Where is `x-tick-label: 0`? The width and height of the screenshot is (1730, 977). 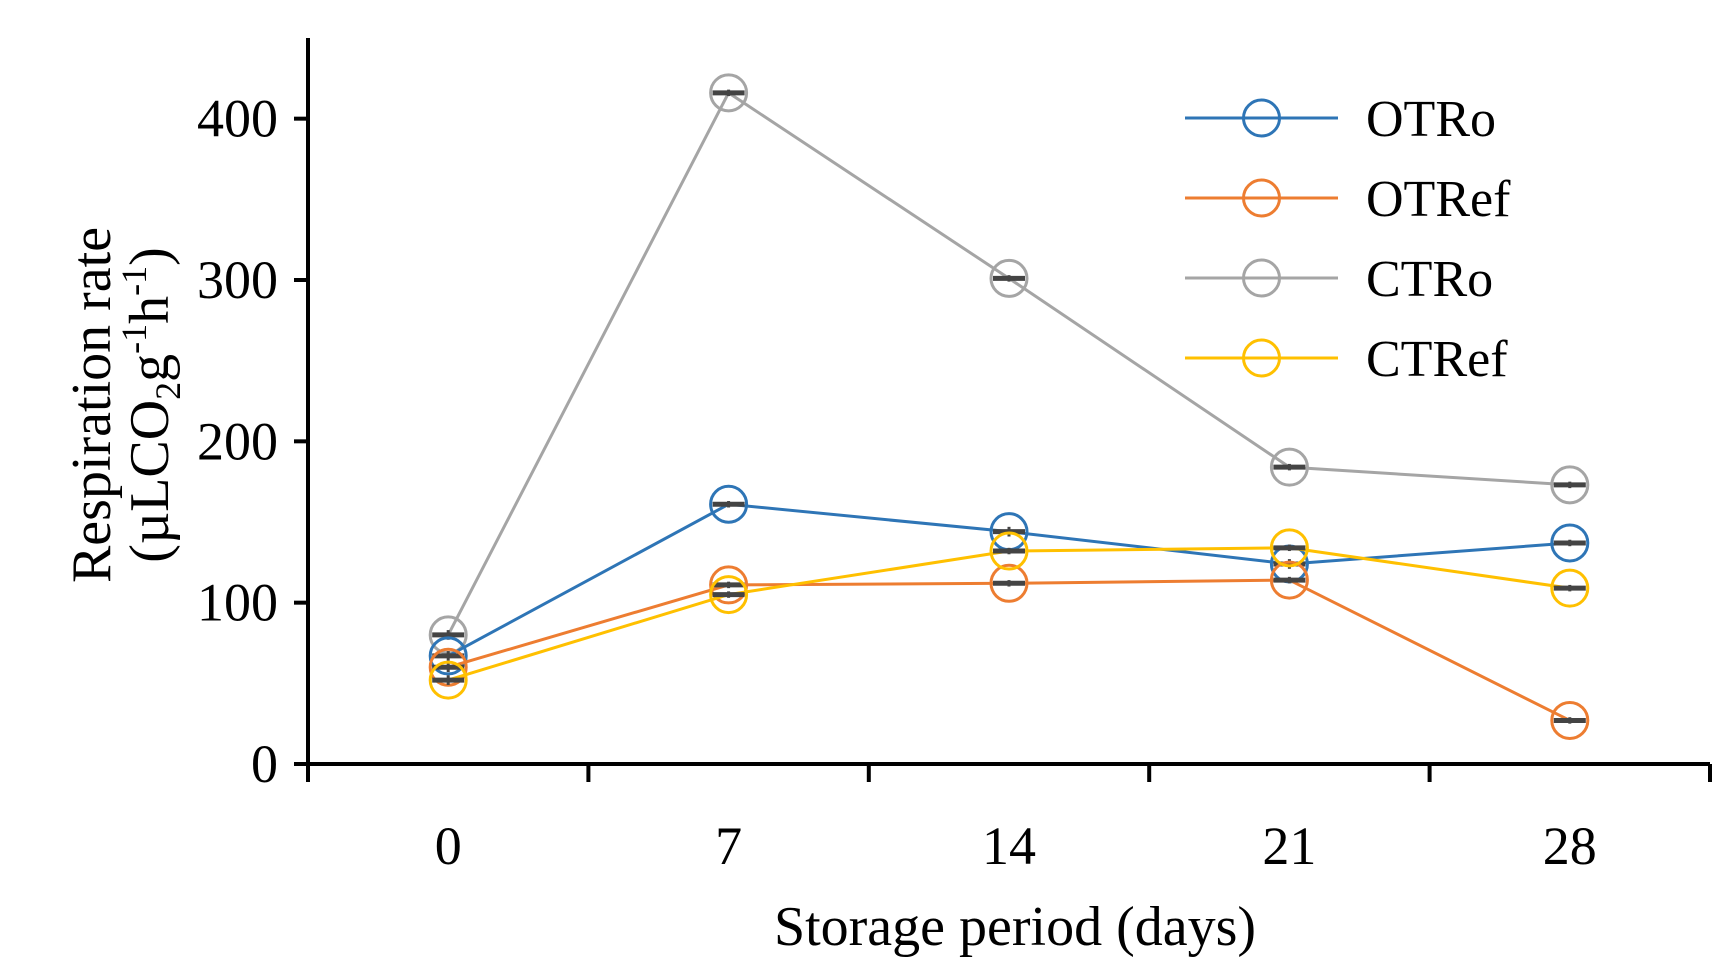 x-tick-label: 0 is located at coordinates (448, 846).